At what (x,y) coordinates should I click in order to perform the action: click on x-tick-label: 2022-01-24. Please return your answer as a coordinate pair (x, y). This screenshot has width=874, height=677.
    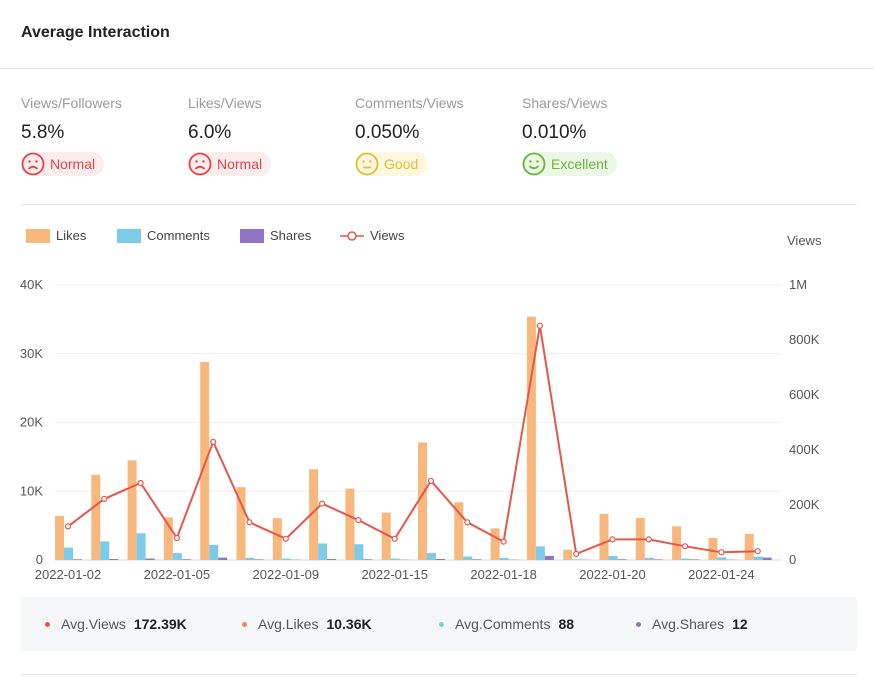
    Looking at the image, I should click on (721, 574).